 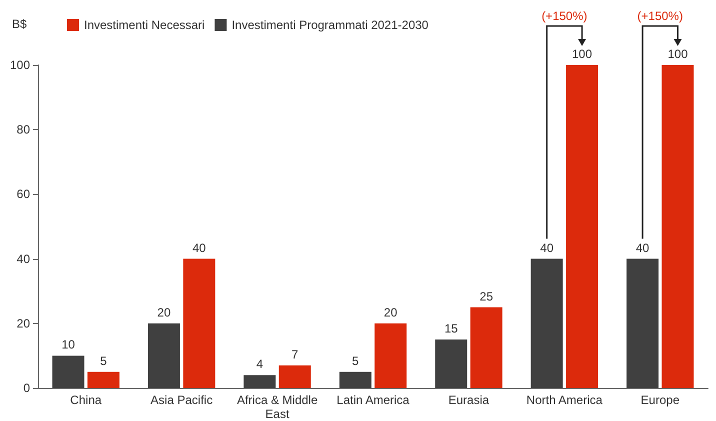 What do you see at coordinates (144, 25) in the screenshot?
I see `legend-label: Investimenti Necessari` at bounding box center [144, 25].